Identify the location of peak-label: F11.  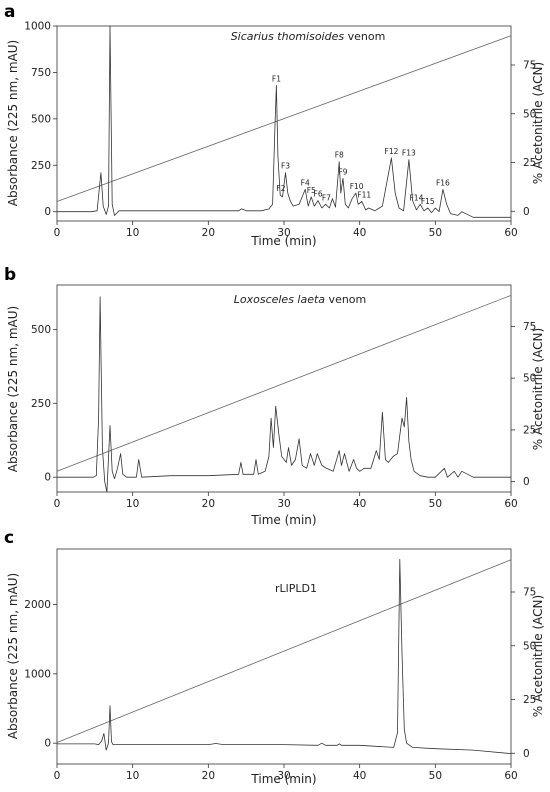
(364, 195).